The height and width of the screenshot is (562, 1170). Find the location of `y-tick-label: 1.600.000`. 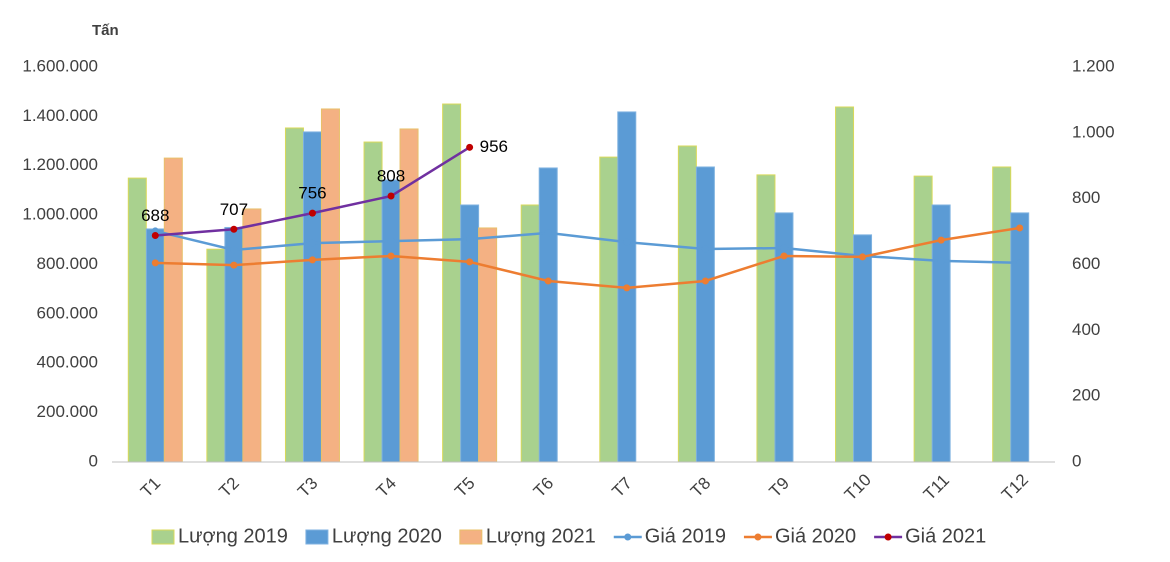

y-tick-label: 1.600.000 is located at coordinates (60, 65).